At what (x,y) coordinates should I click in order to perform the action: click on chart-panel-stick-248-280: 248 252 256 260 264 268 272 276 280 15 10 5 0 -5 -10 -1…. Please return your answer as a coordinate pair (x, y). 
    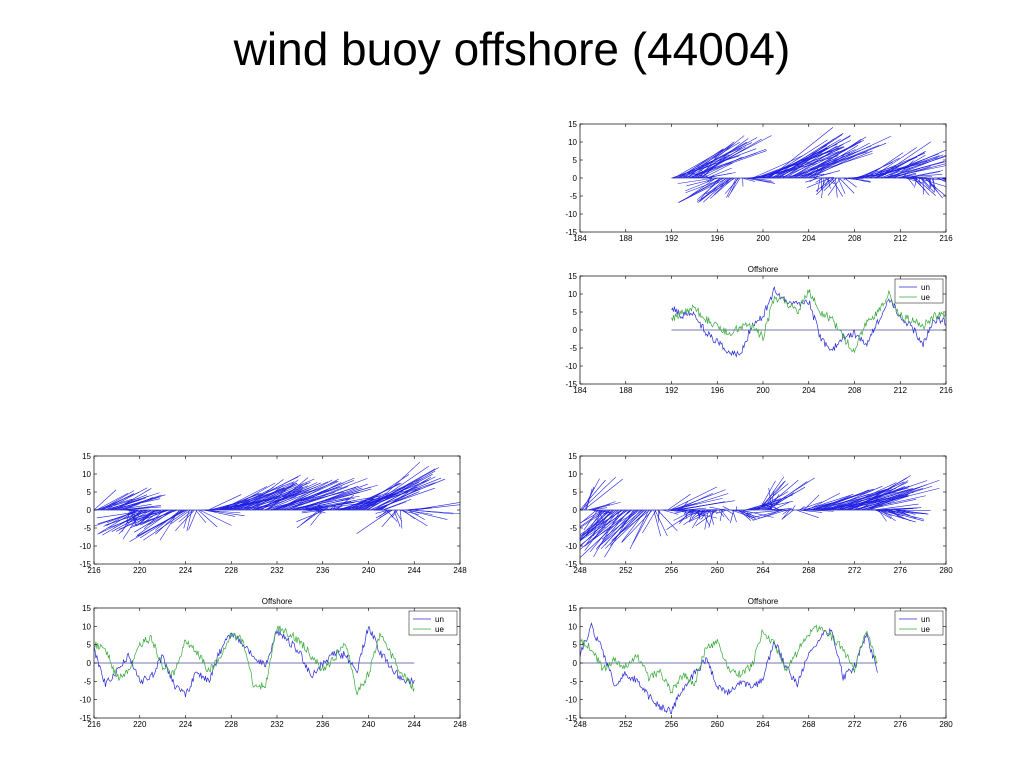
    Looking at the image, I should click on (759, 513).